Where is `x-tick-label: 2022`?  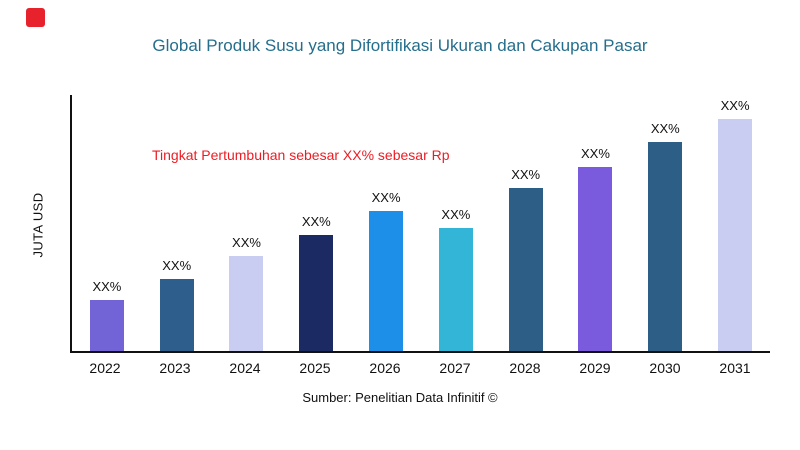 x-tick-label: 2022 is located at coordinates (105, 368).